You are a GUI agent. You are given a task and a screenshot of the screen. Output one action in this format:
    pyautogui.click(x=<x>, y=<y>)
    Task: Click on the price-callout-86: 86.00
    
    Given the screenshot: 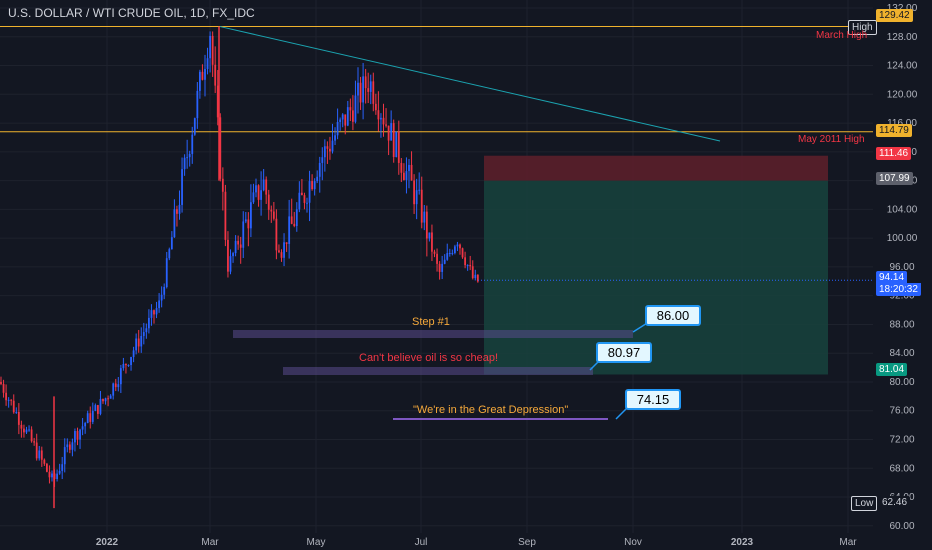 What is the action you would take?
    pyautogui.click(x=673, y=315)
    